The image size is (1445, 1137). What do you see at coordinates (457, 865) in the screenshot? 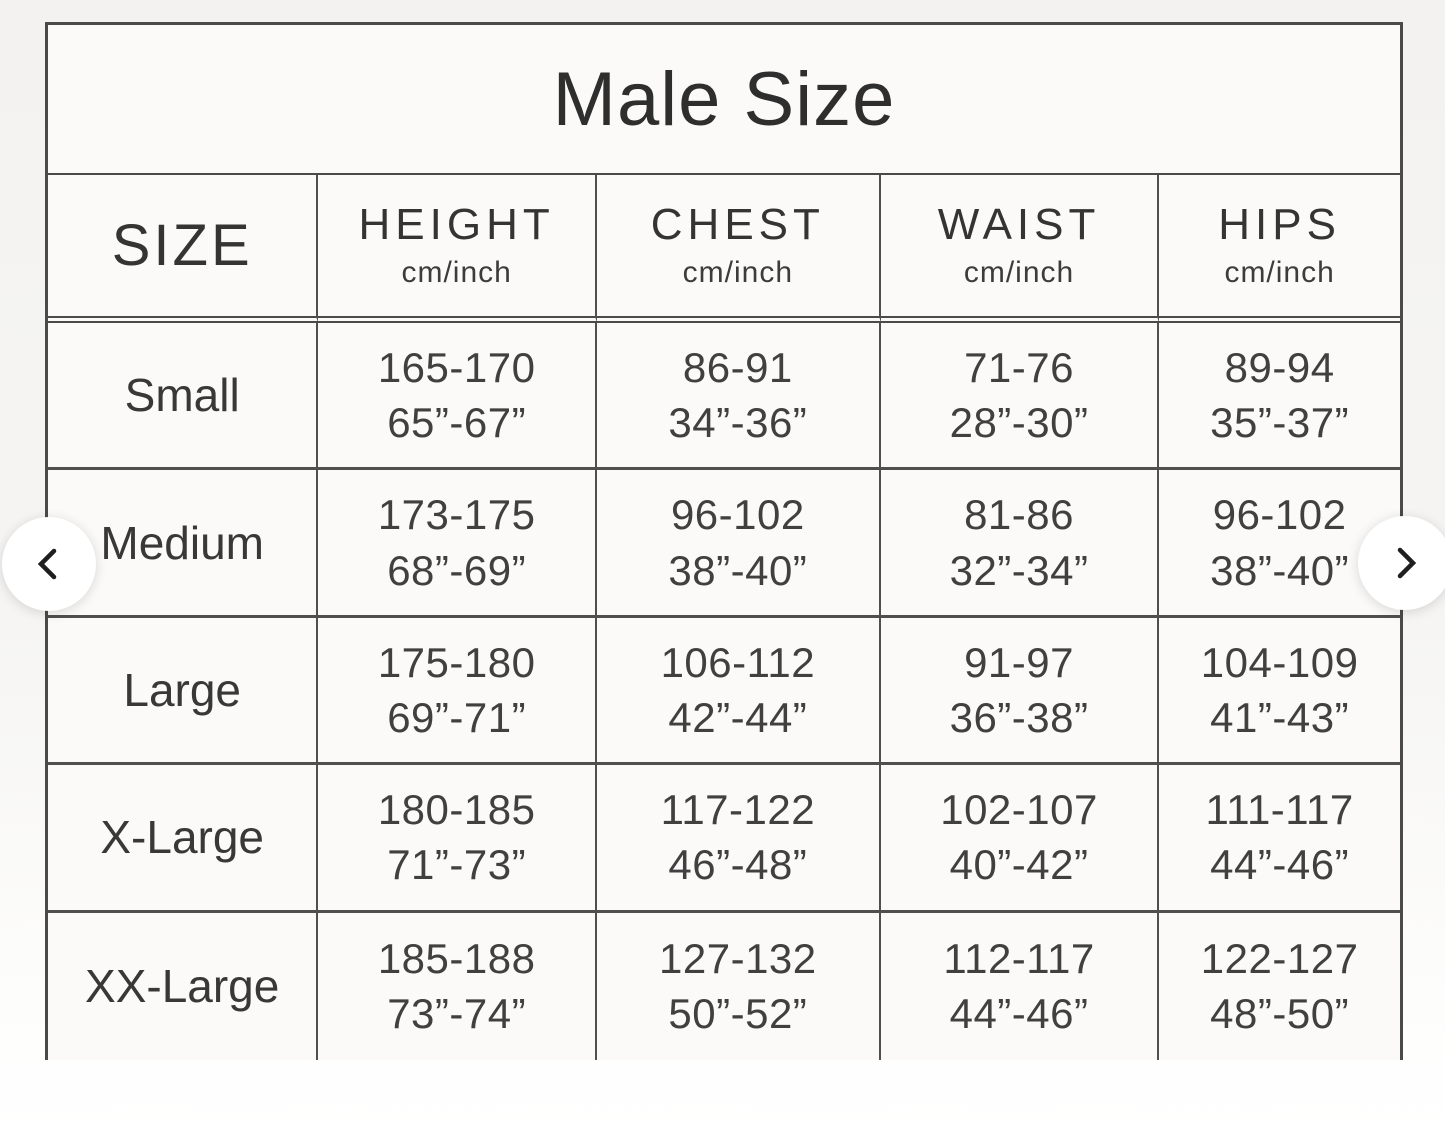
I see `measurement-inch: 71”-73”` at bounding box center [457, 865].